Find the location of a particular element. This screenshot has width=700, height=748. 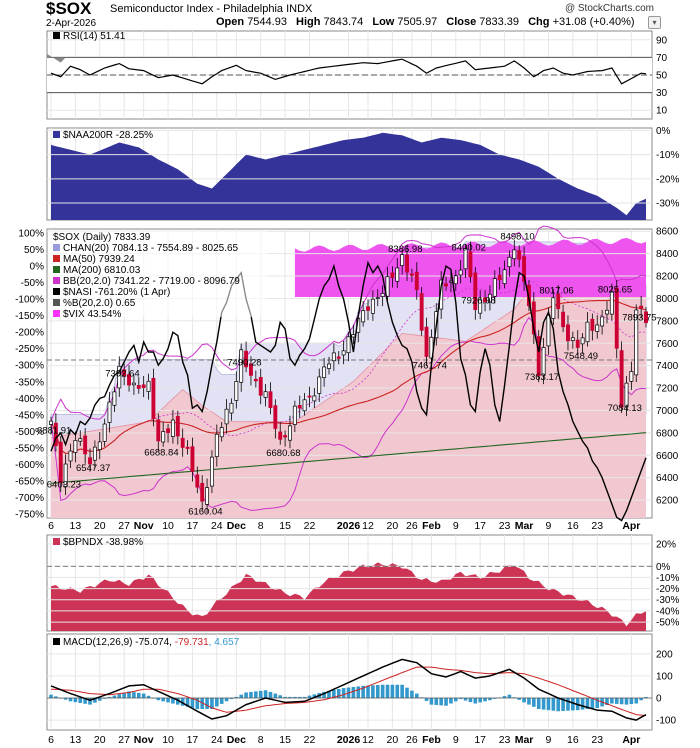

y-tick-label: -20% is located at coordinates (667, 179).